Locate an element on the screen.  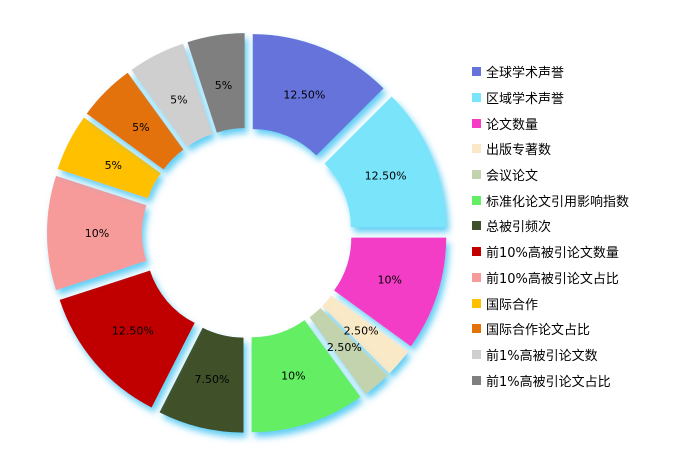
slice-label-9: 10% is located at coordinates (97, 233).